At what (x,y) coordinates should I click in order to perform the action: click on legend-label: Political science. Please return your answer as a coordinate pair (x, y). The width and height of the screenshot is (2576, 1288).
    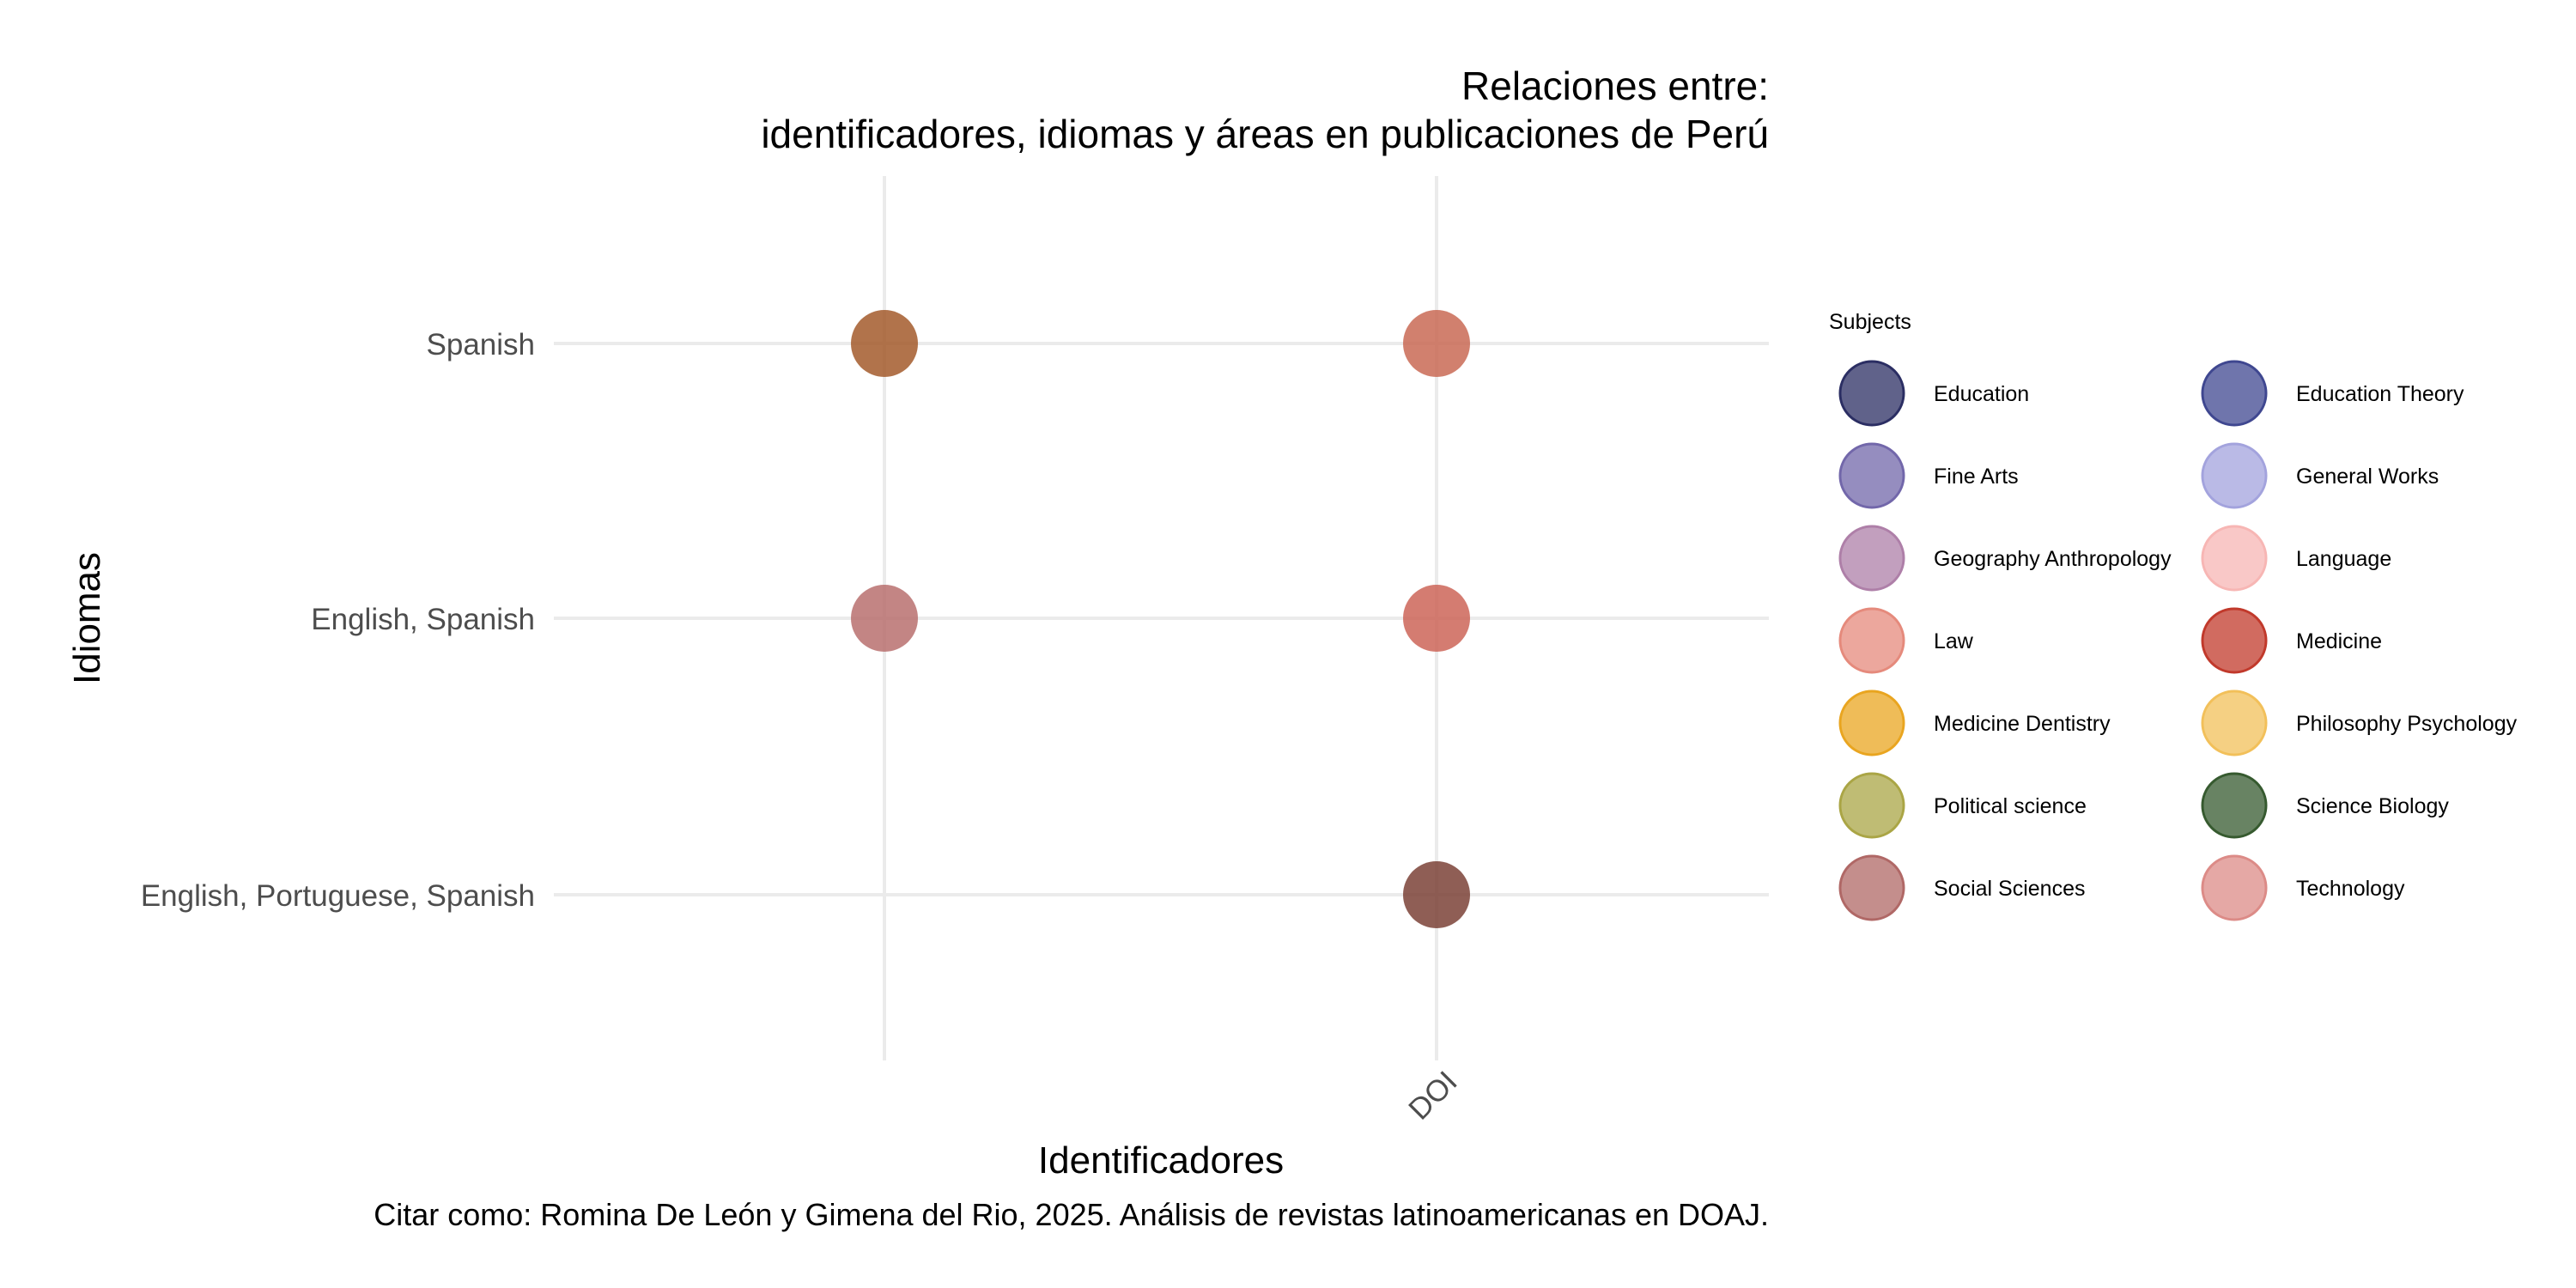
    Looking at the image, I should click on (2011, 806).